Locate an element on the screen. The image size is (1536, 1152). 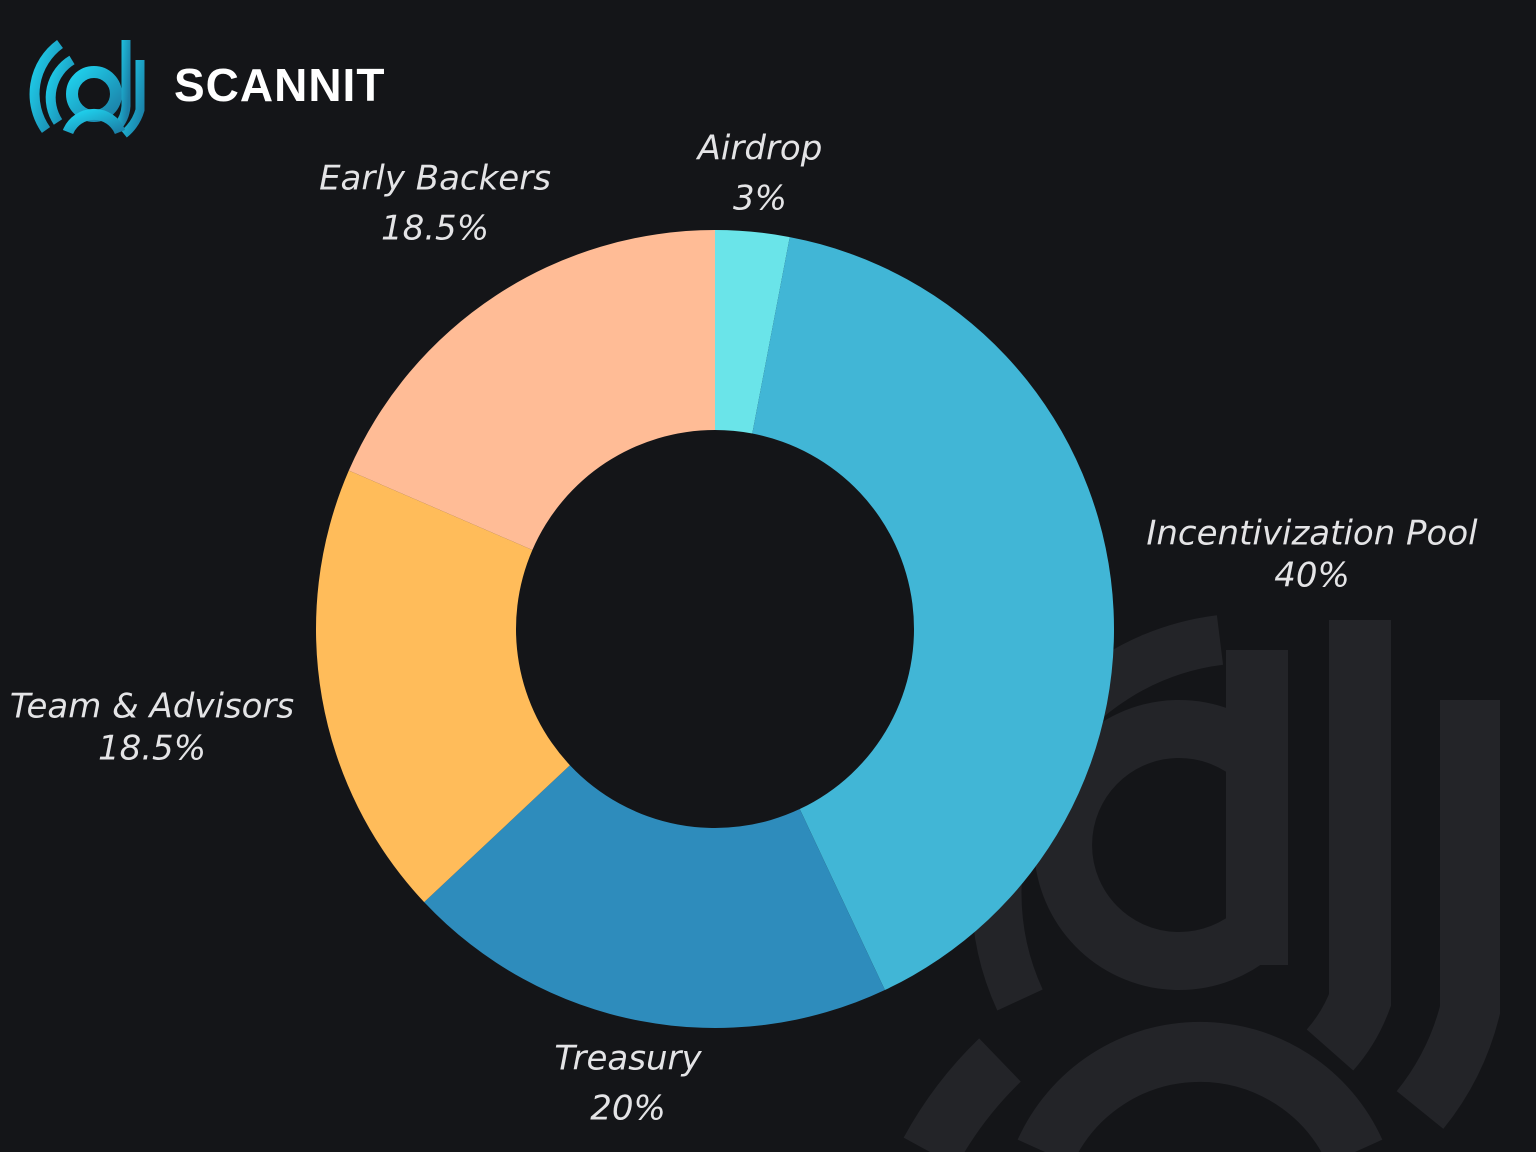
slice-early-backers is located at coordinates (531, 389).